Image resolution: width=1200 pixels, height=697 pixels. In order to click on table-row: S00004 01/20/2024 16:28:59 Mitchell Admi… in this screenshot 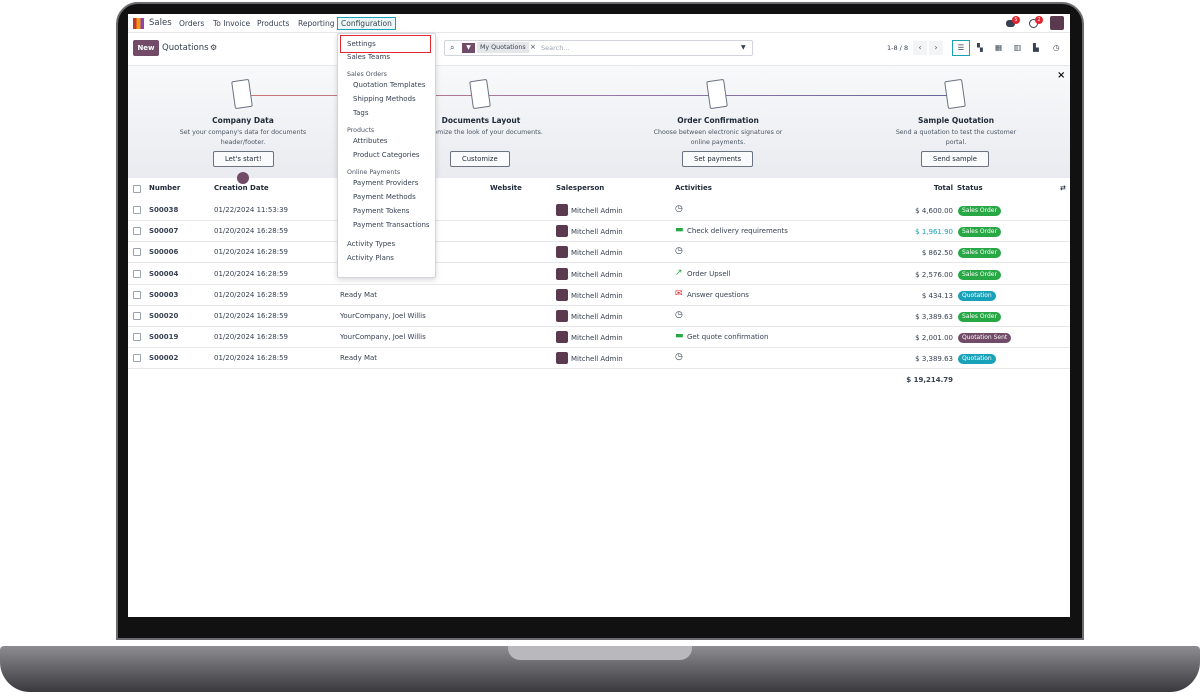, I will do `click(599, 274)`.